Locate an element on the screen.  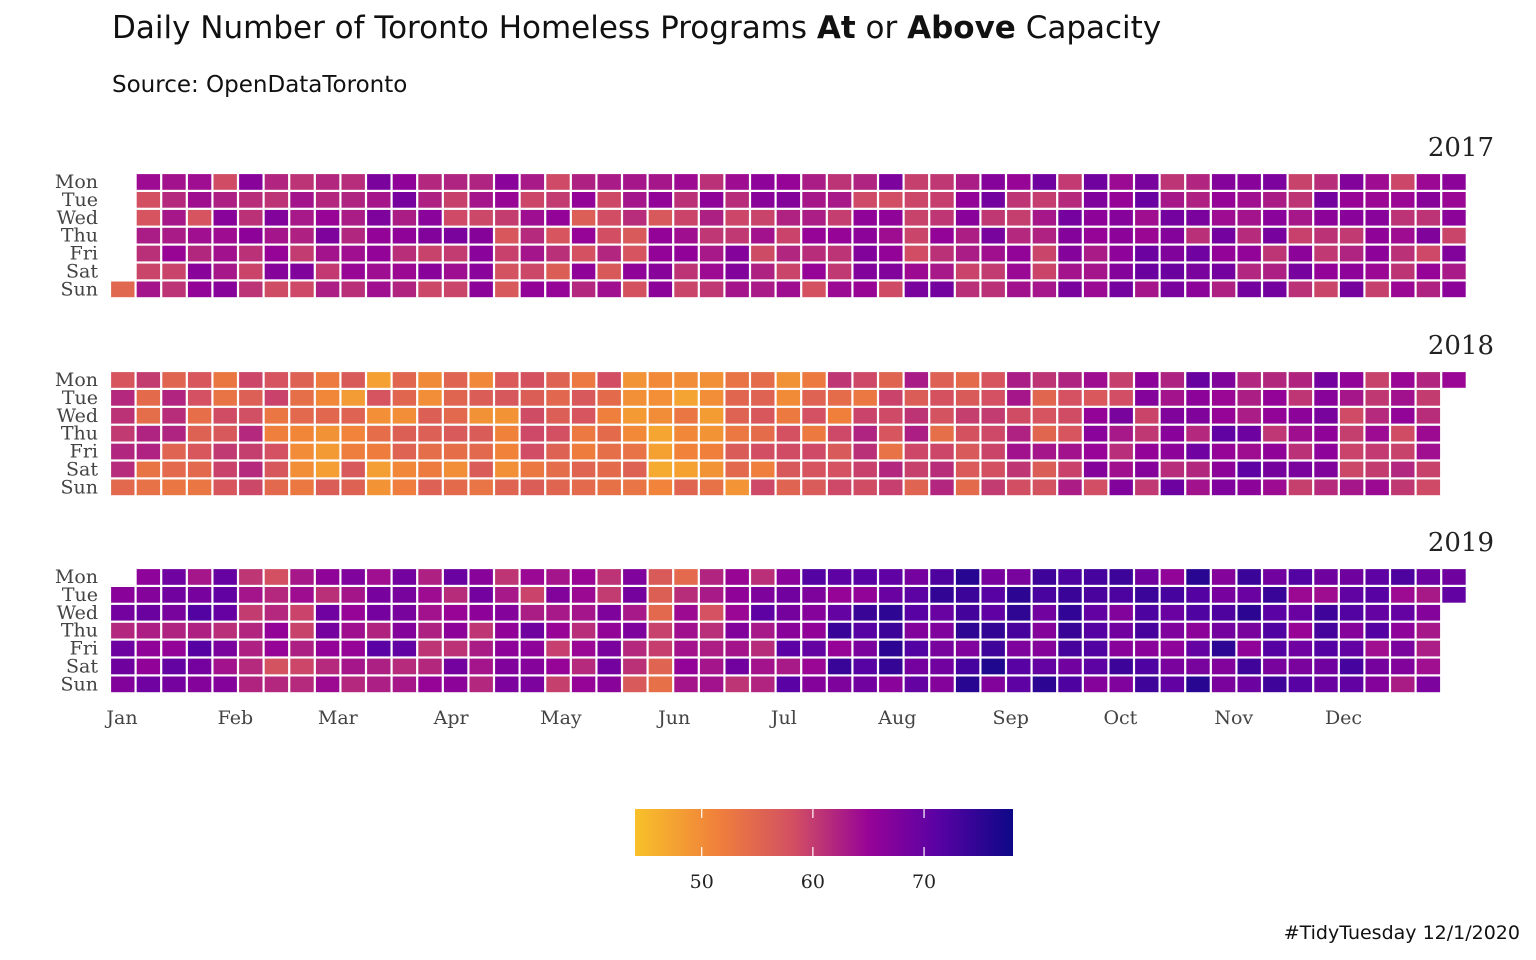
month-label-oct: Oct is located at coordinates (1120, 718).